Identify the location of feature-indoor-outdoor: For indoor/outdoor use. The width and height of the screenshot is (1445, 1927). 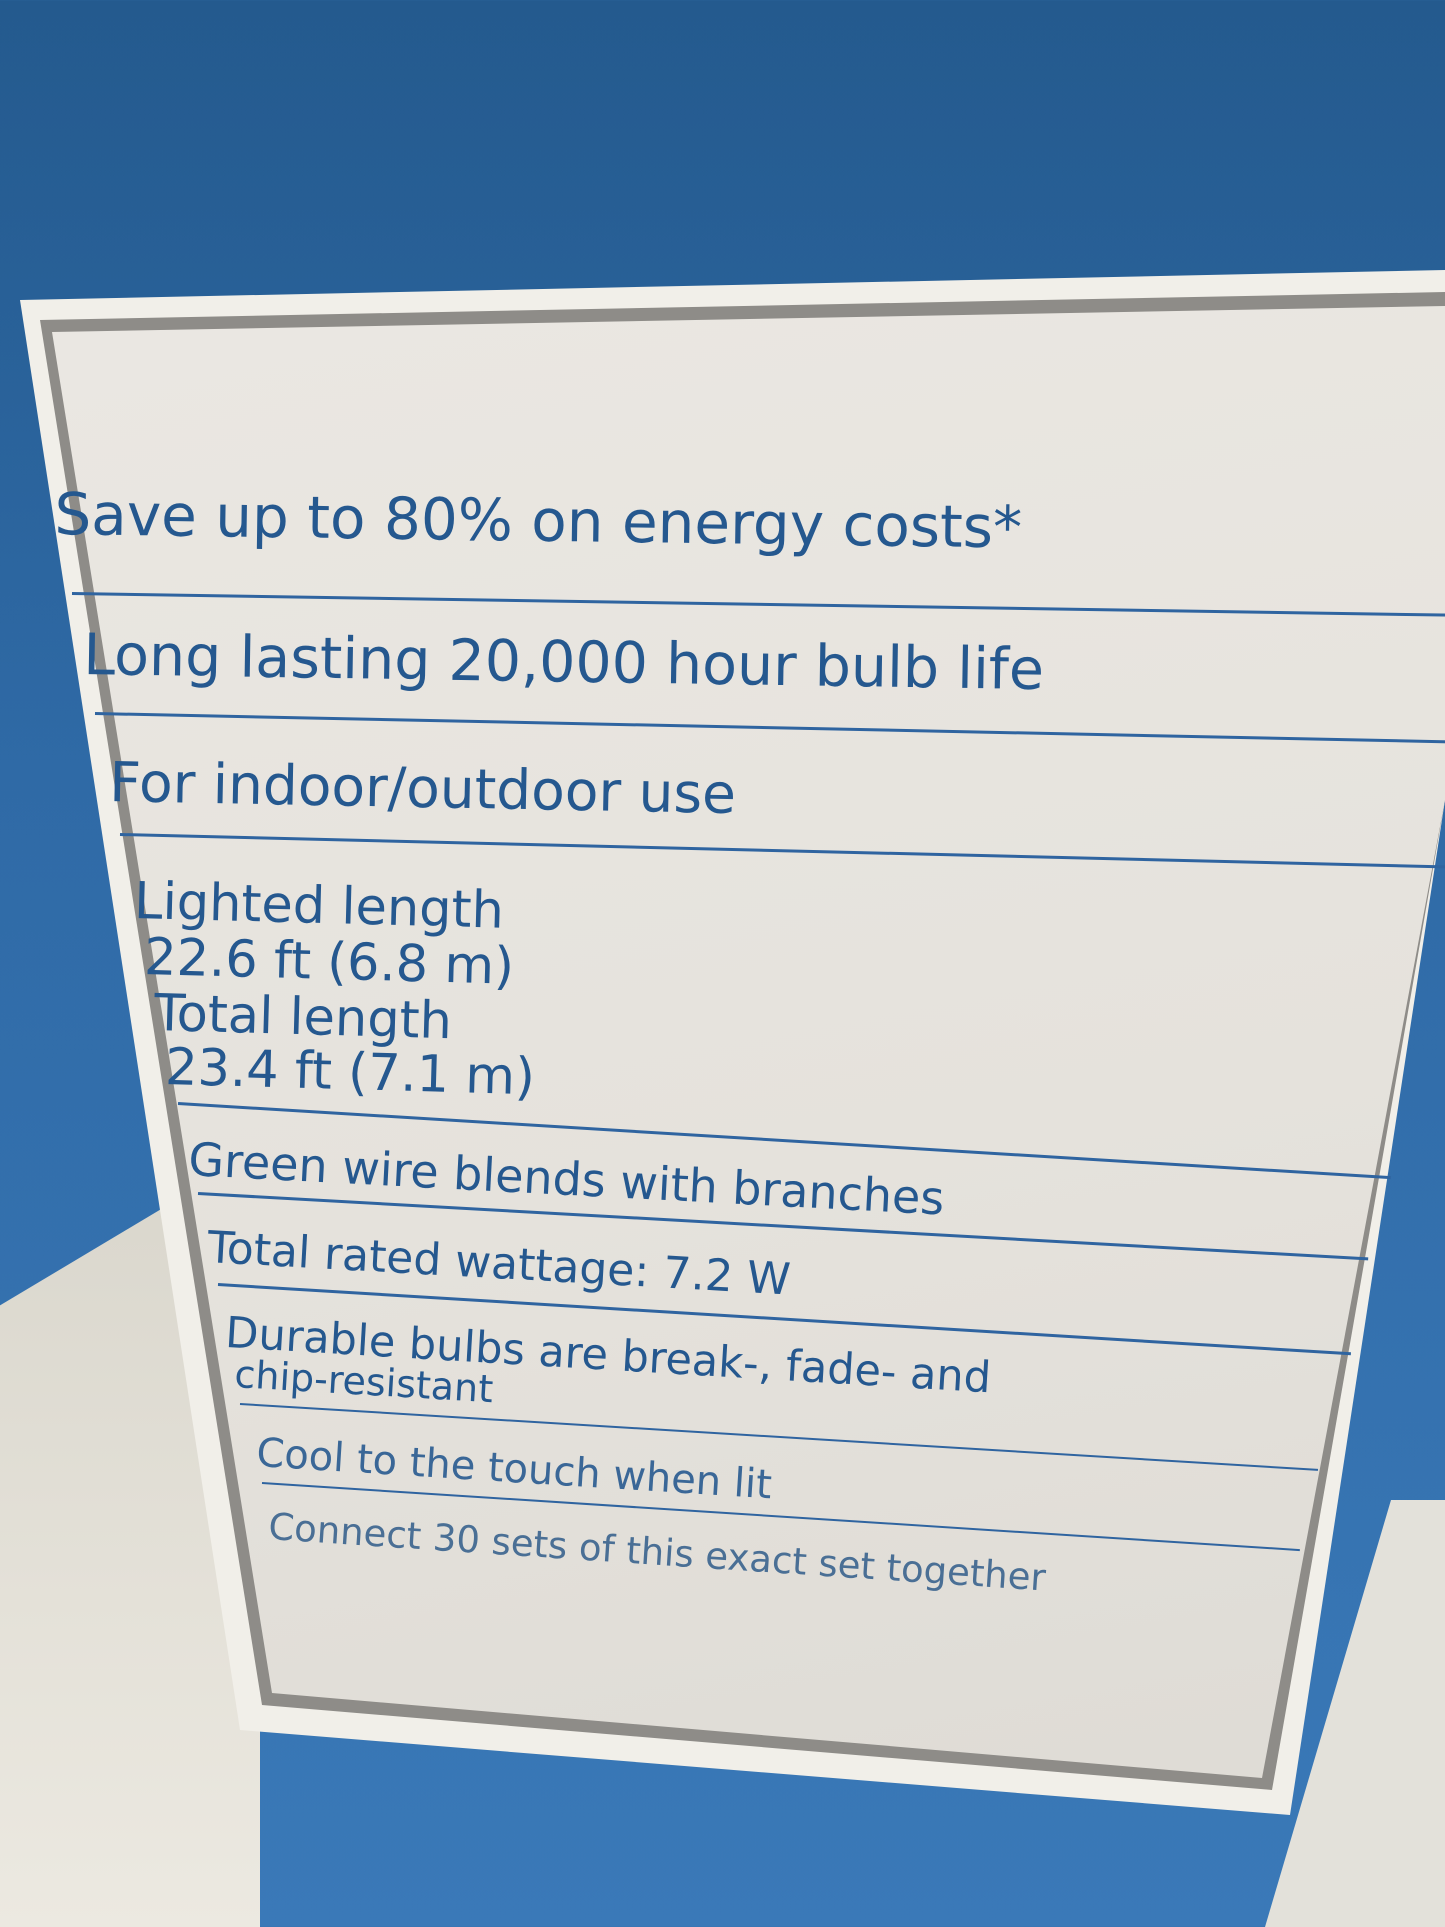
(422, 788).